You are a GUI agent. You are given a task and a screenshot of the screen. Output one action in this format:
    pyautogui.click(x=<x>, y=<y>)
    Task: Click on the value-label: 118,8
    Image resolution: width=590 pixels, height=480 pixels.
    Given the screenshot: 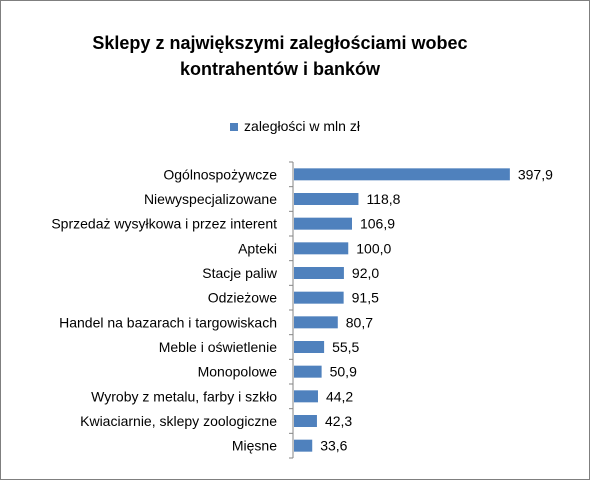 What is the action you would take?
    pyautogui.click(x=383, y=199)
    